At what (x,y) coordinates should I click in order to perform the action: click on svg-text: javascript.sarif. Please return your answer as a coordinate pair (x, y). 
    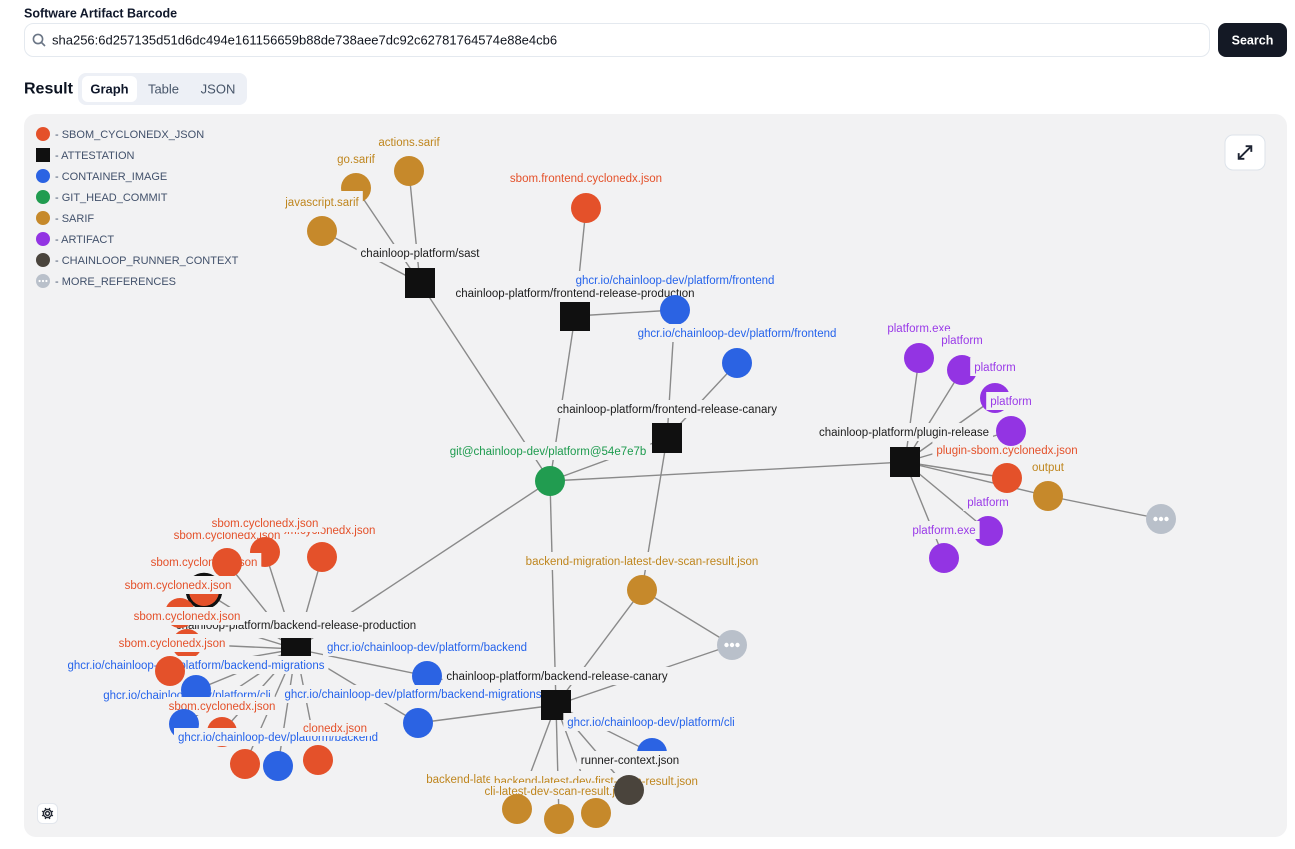
    Looking at the image, I should click on (321, 203).